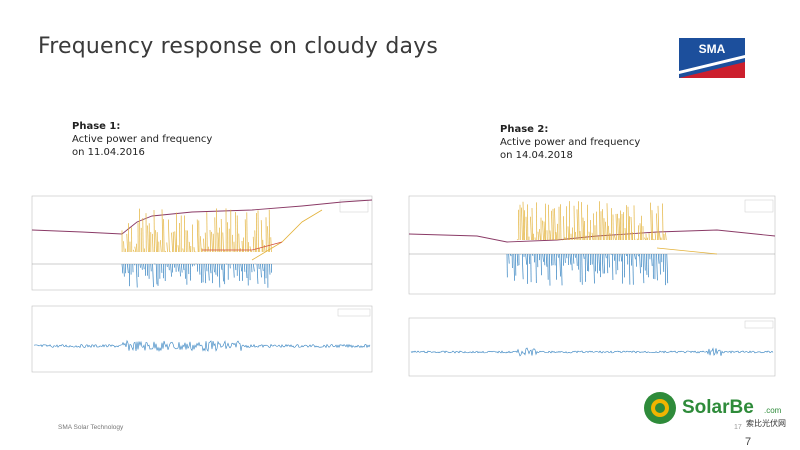  Describe the element at coordinates (238, 46) in the screenshot. I see `slide-title: Frequency response on cloudy days` at that location.